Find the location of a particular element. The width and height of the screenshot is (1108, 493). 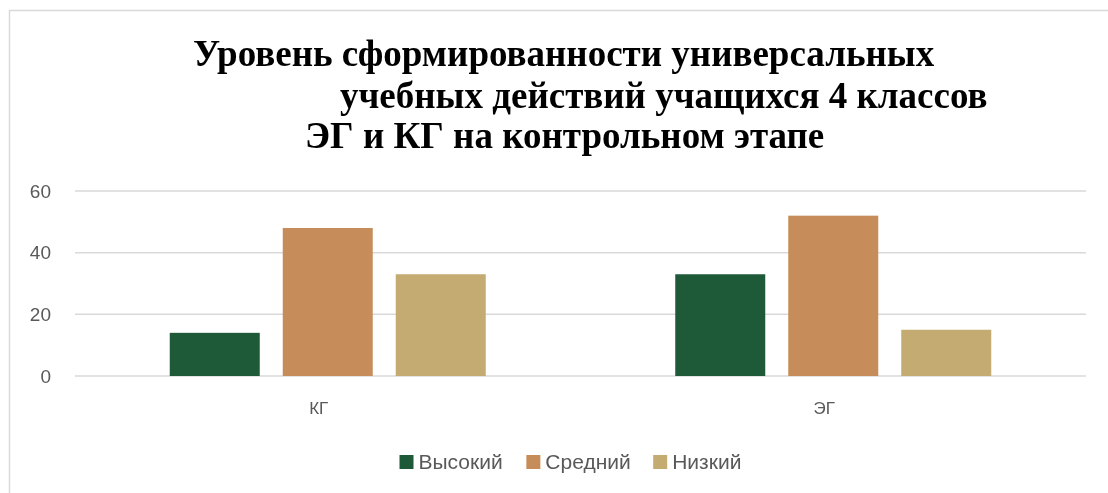

legend-label: Высокий is located at coordinates (460, 462).